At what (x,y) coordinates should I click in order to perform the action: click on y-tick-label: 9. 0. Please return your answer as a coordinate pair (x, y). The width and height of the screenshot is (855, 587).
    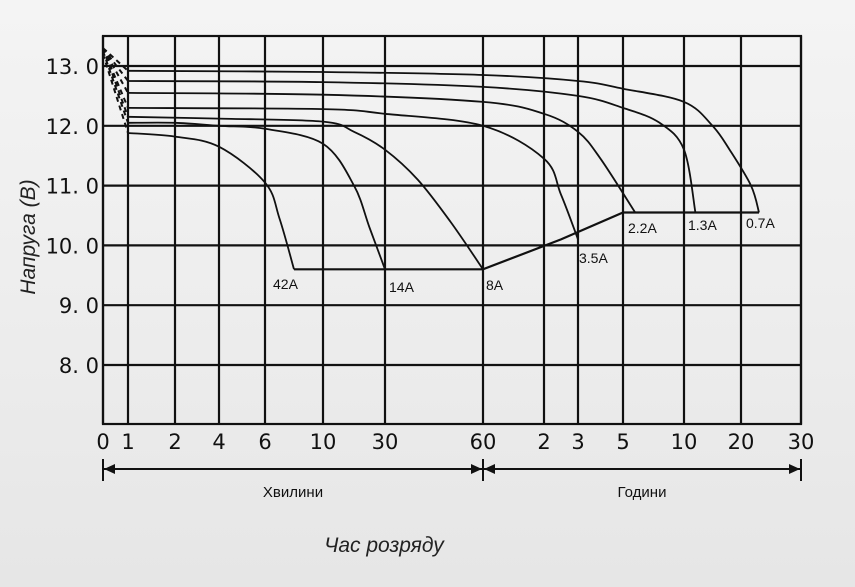
    Looking at the image, I should click on (79, 306).